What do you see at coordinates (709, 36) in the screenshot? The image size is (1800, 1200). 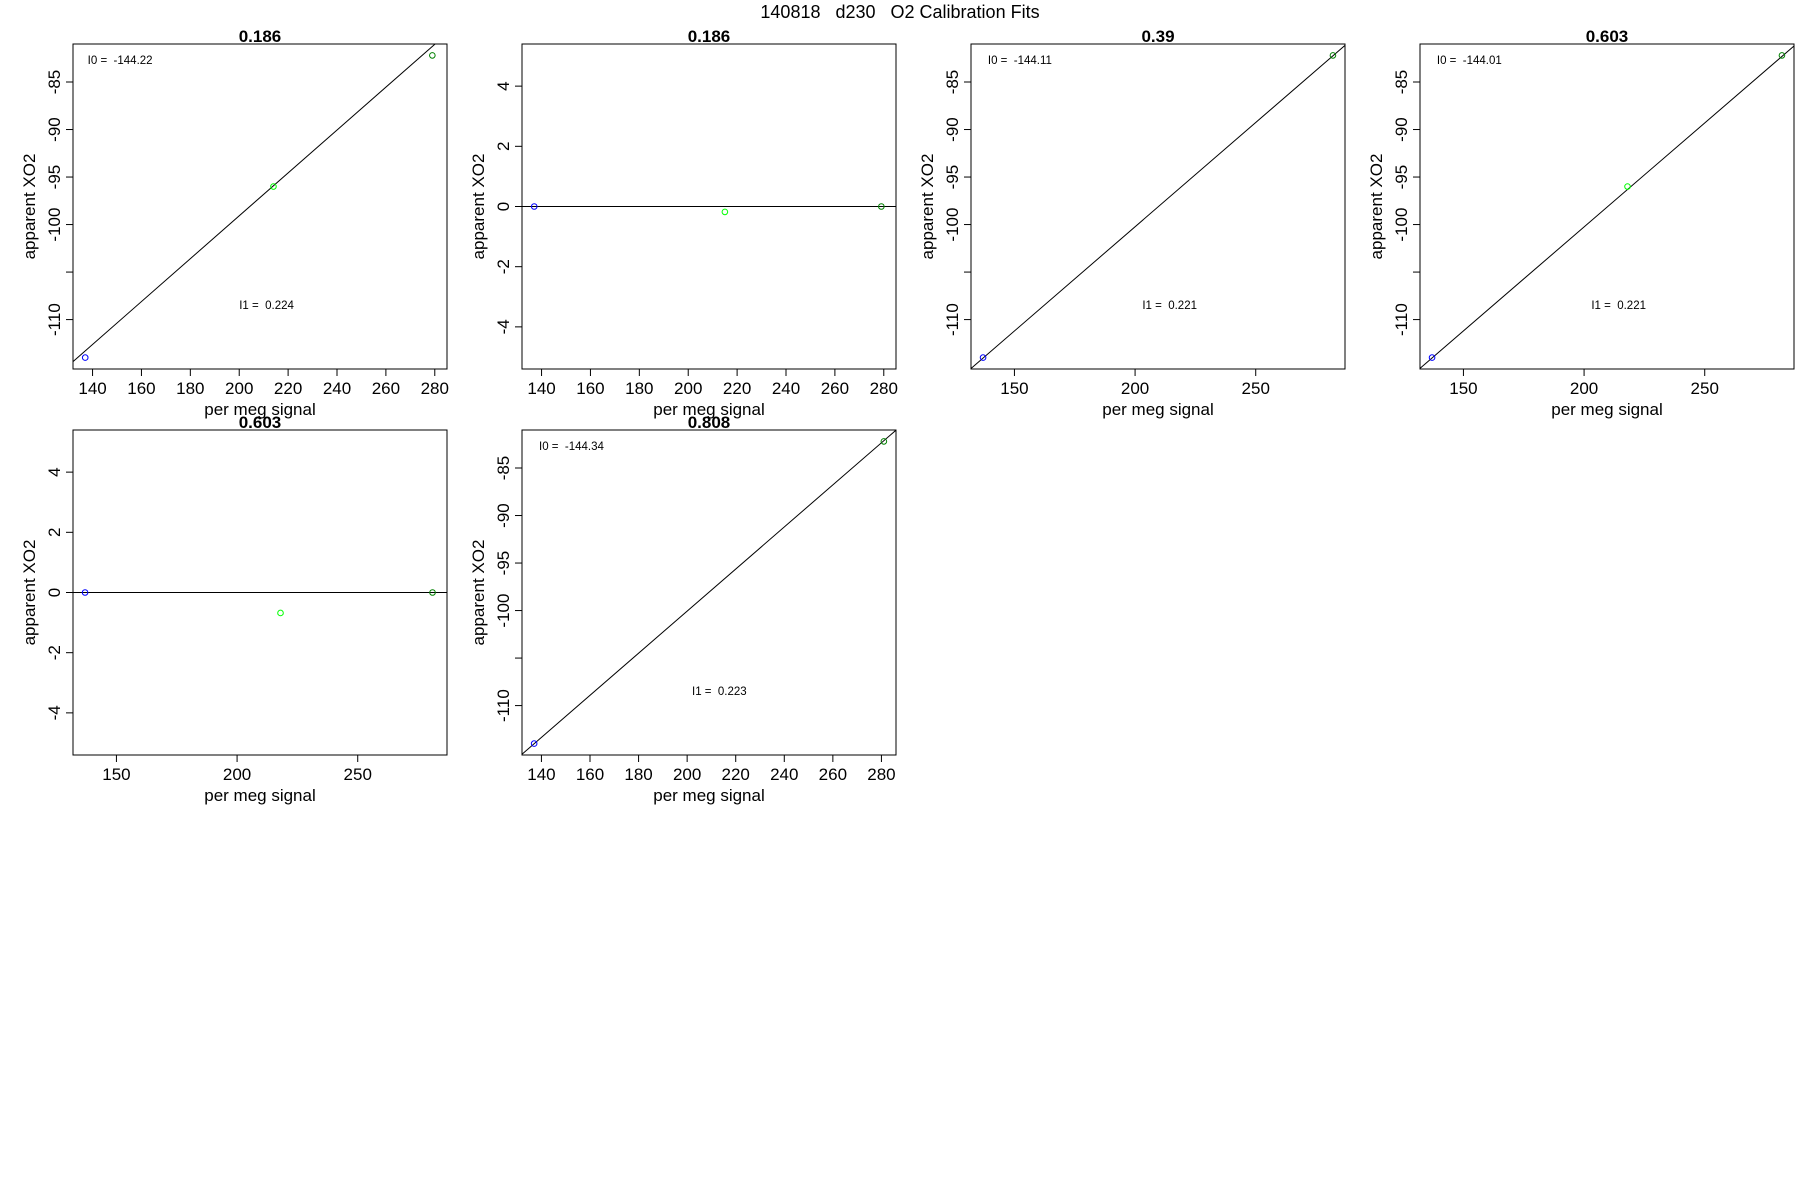 I see `panel-title: 0.186` at bounding box center [709, 36].